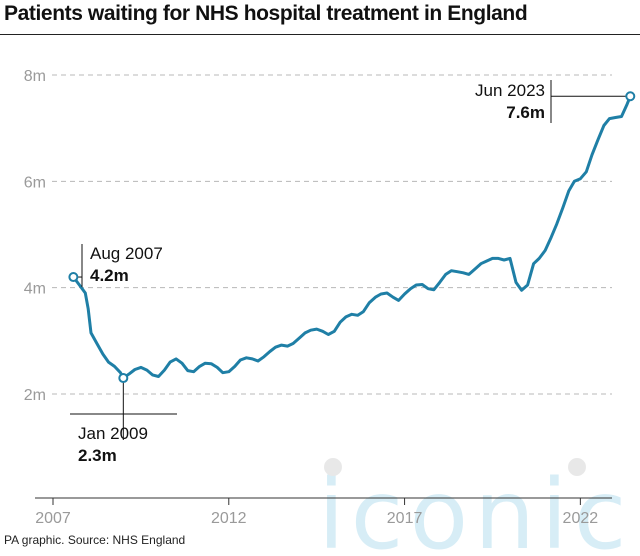 This screenshot has height=556, width=640. Describe the element at coordinates (320, 34) in the screenshot. I see `title-rule` at that location.